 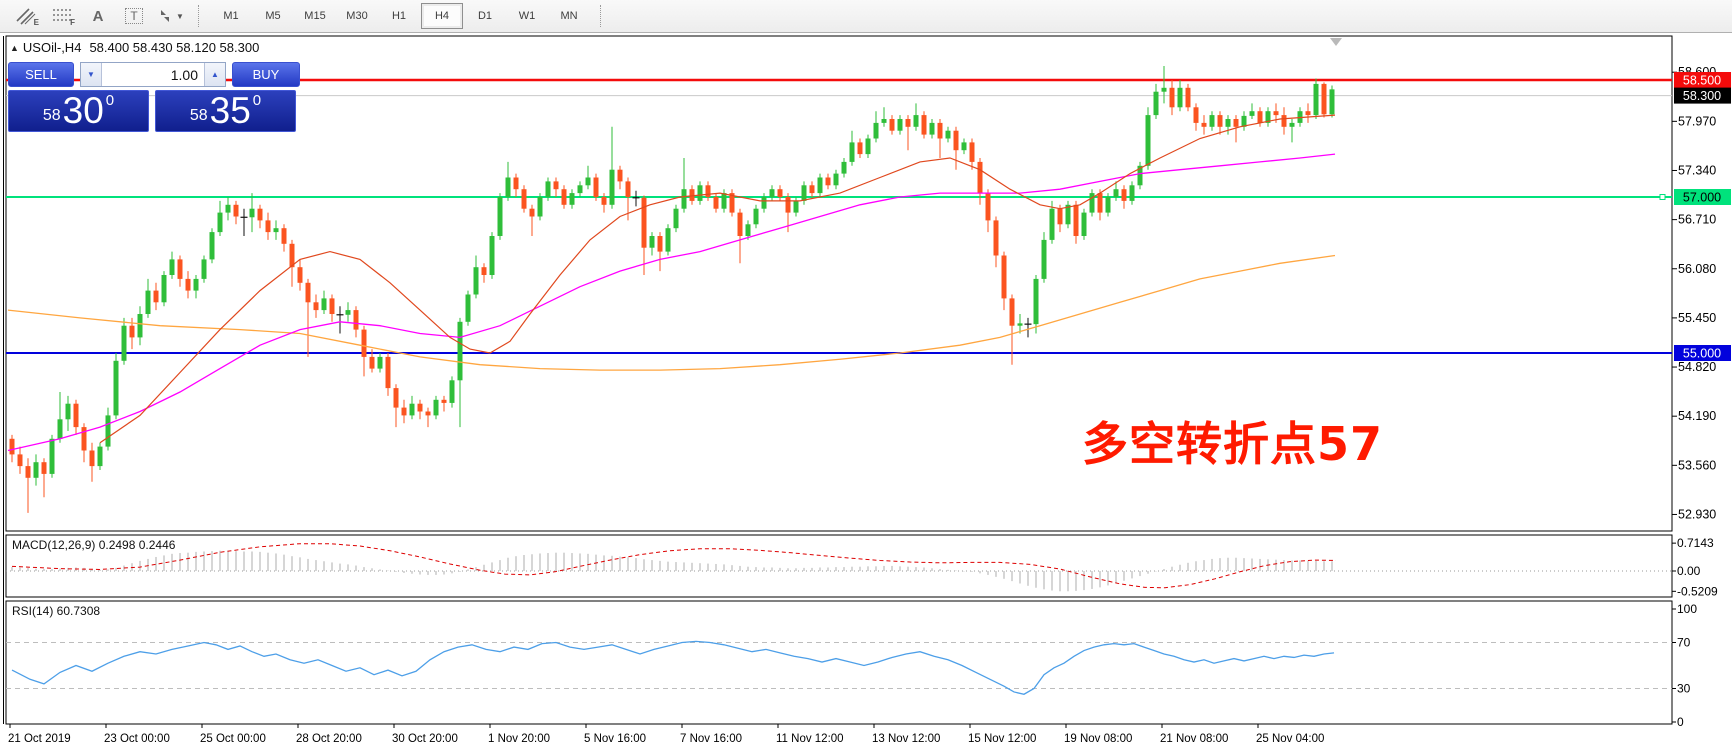 I want to click on time-axis-label: 15 Nov 12:00, so click(x=1002, y=739).